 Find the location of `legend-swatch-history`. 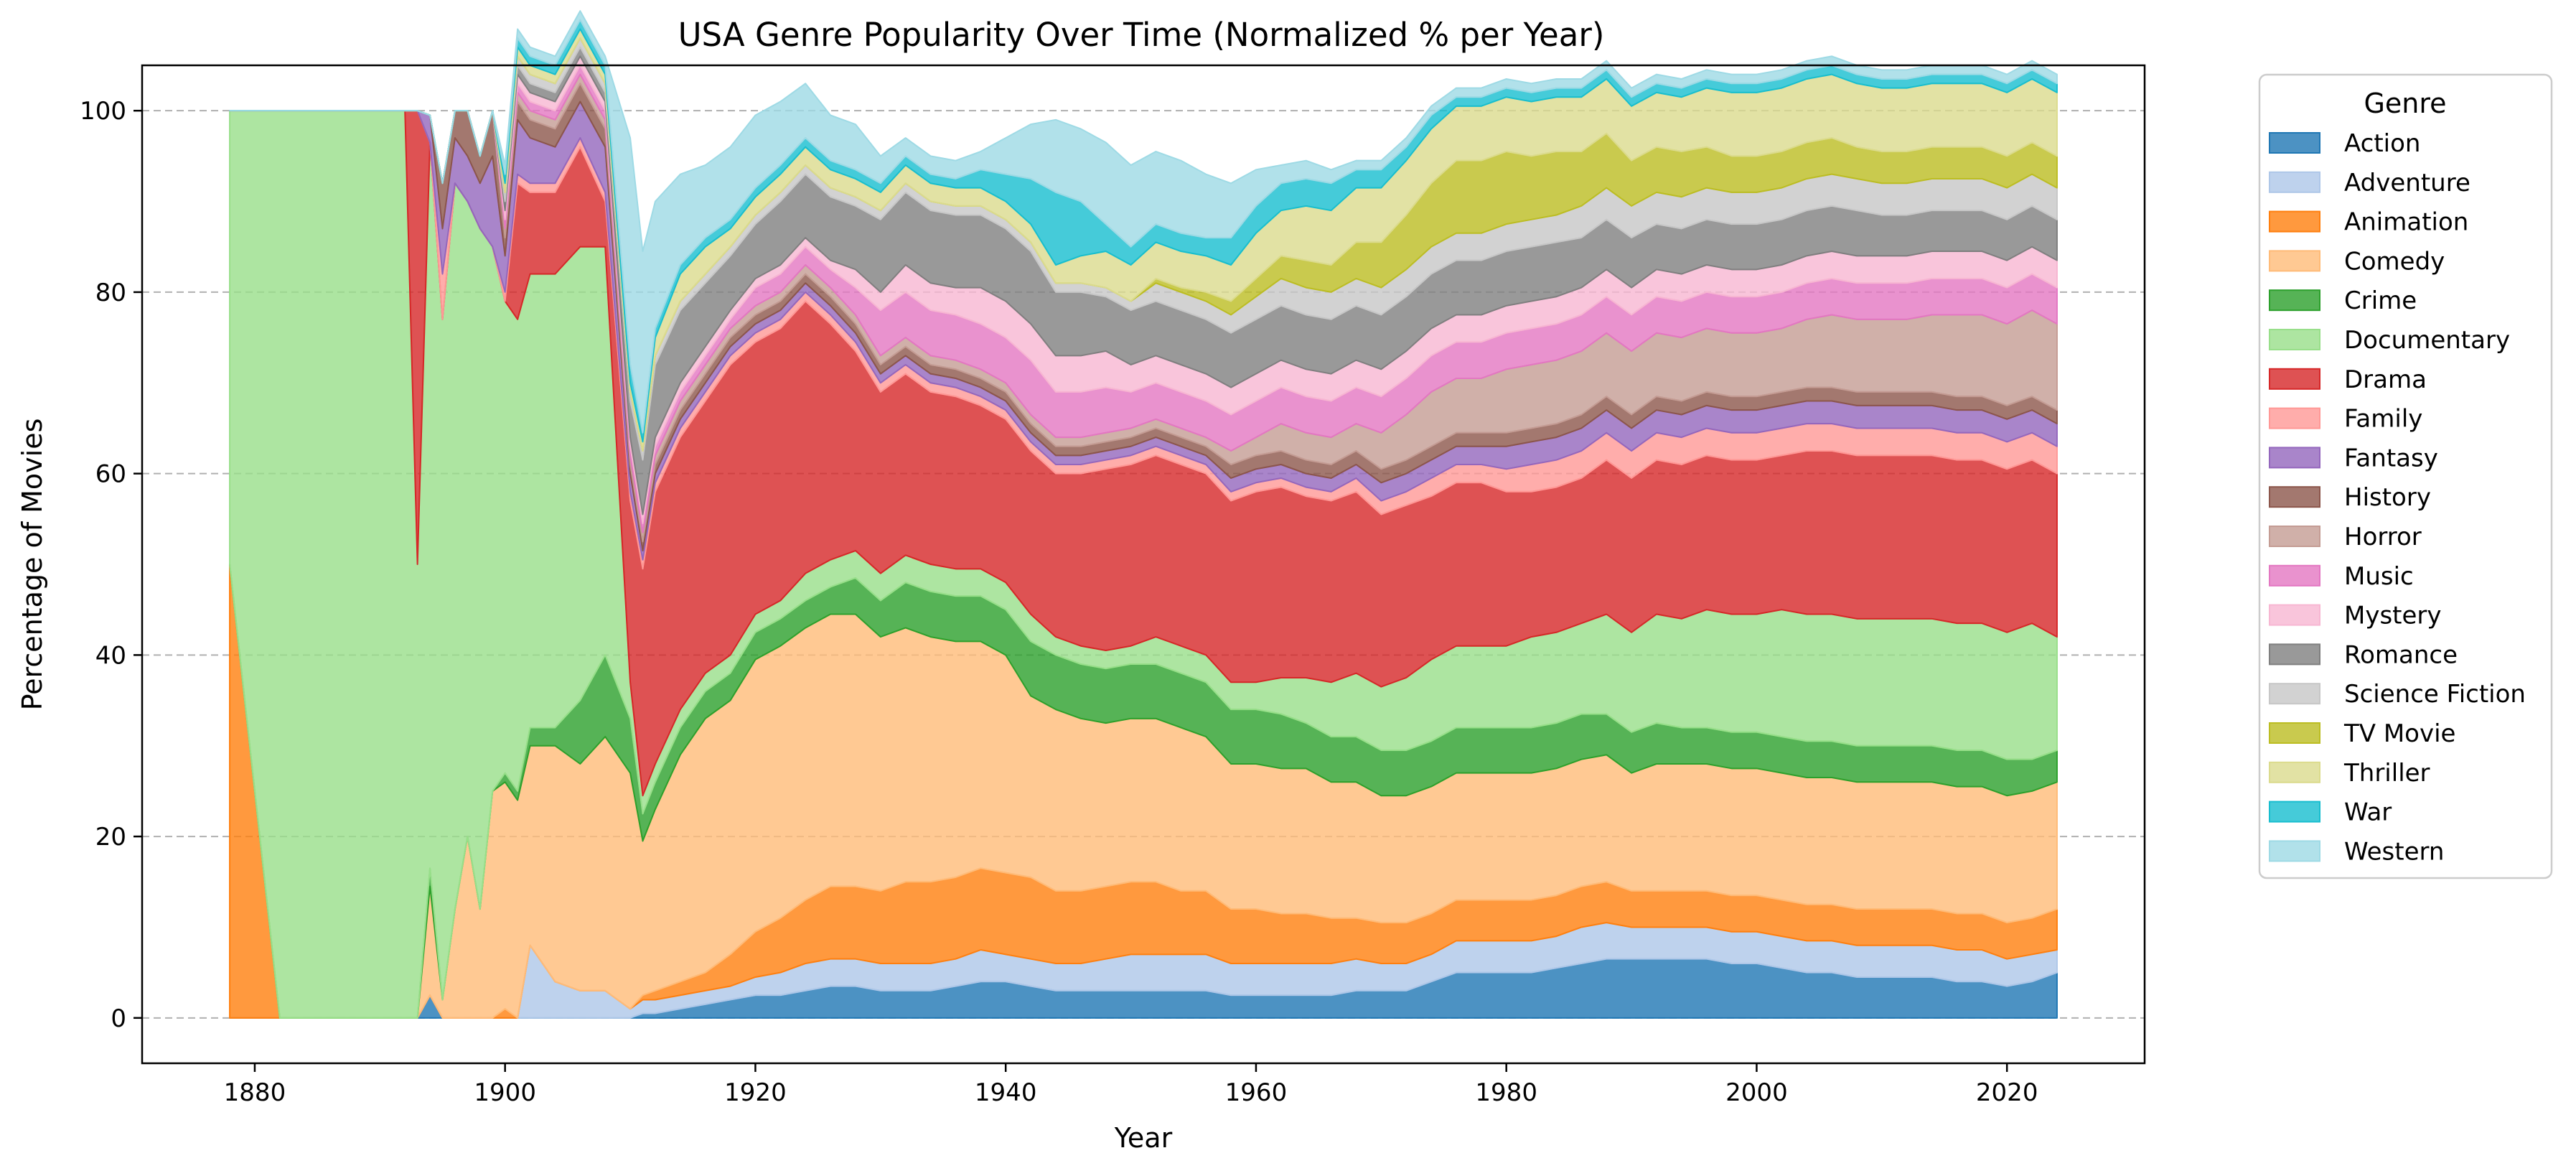

legend-swatch-history is located at coordinates (2294, 497).